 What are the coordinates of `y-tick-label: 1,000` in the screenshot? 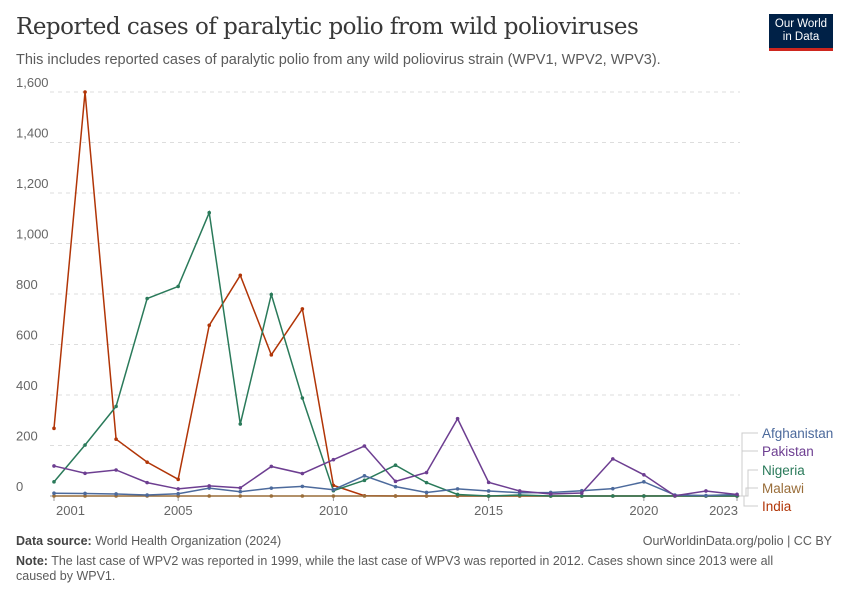 It's located at (32, 234).